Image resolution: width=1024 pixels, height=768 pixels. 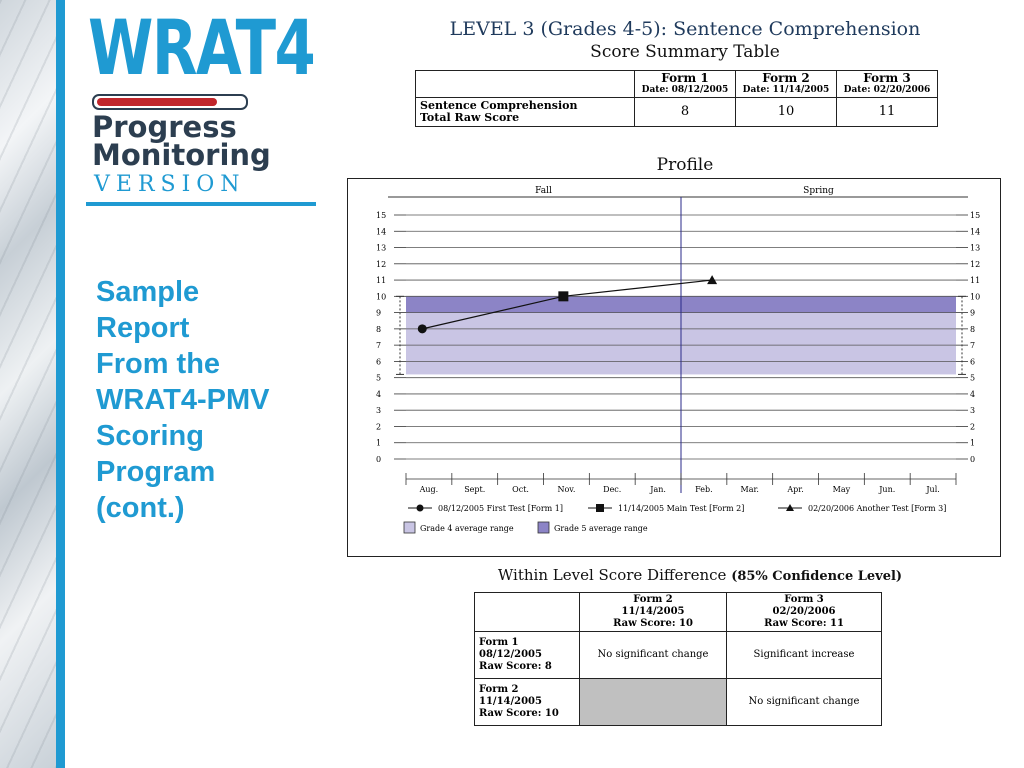 I want to click on row-label: Form 2 11/14/2005 Raw Score: 10, so click(x=527, y=702).